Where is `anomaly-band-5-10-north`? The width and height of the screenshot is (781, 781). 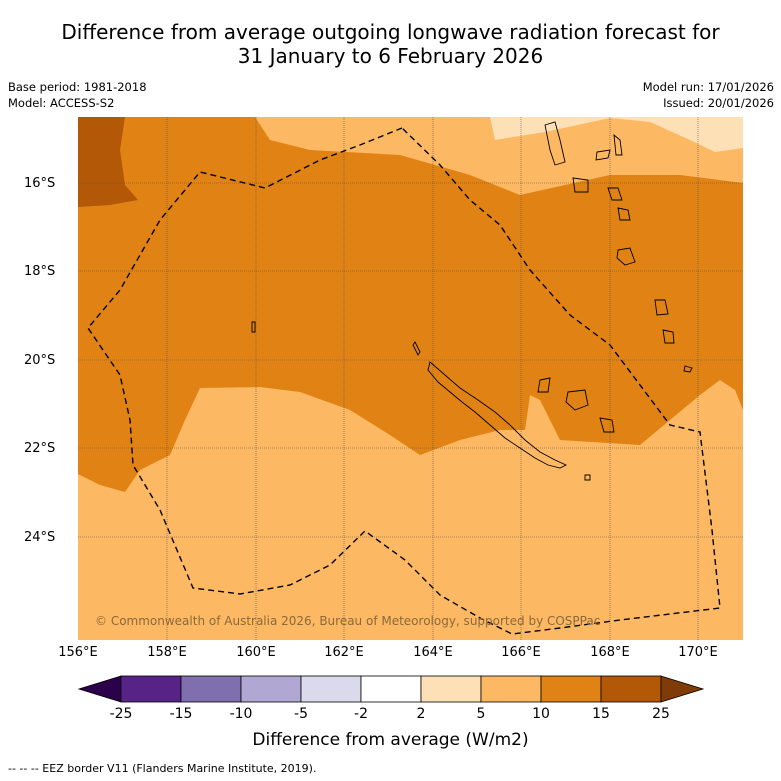 anomaly-band-5-10-north is located at coordinates (499, 156).